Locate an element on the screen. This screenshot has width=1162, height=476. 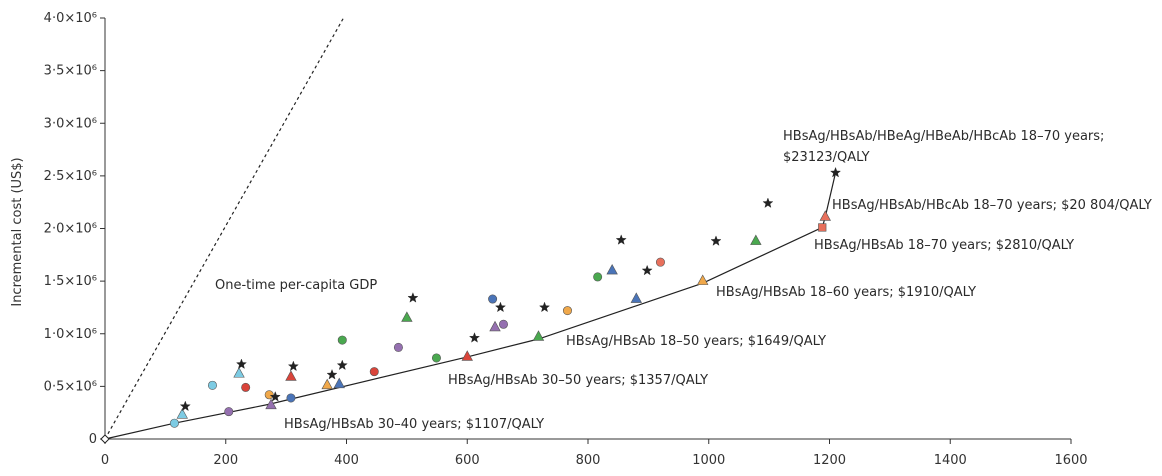
x-tick-label: 400 is located at coordinates (346, 460).